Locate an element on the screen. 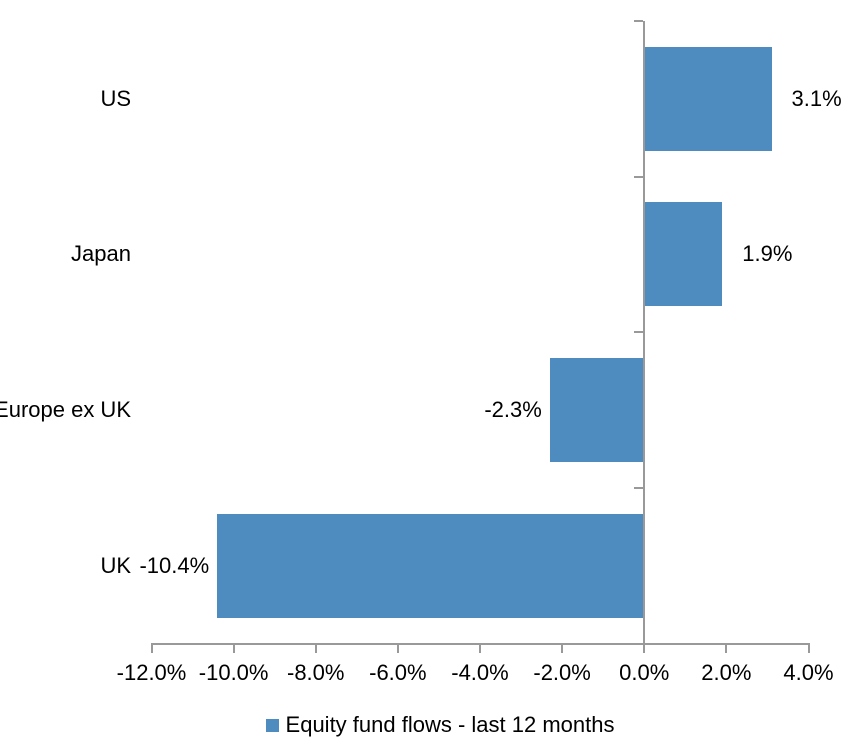  category-label-europe-ex-uk: Europe ex UK is located at coordinates (65, 410).